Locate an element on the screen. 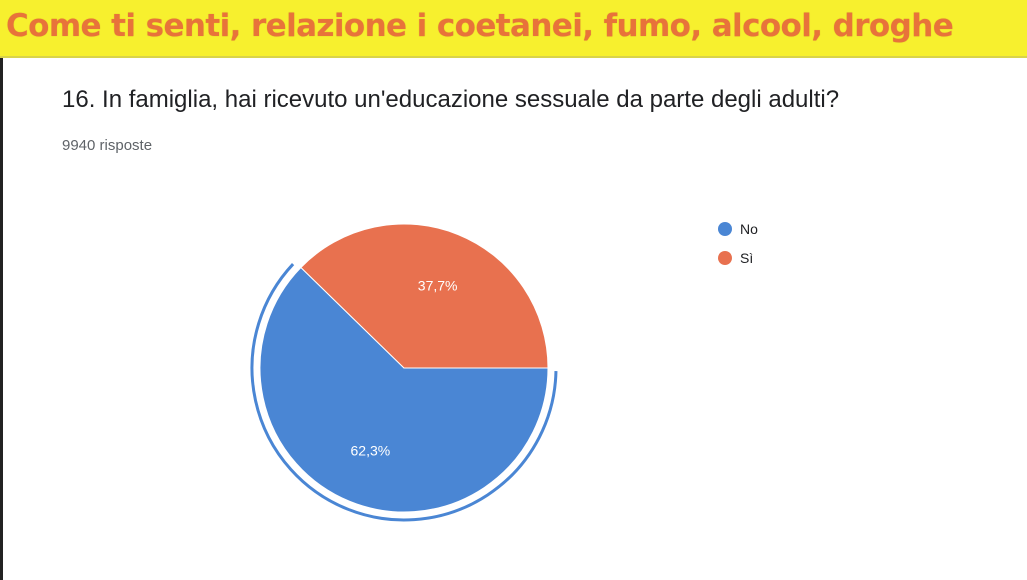  pie-slice-no is located at coordinates (404, 389).